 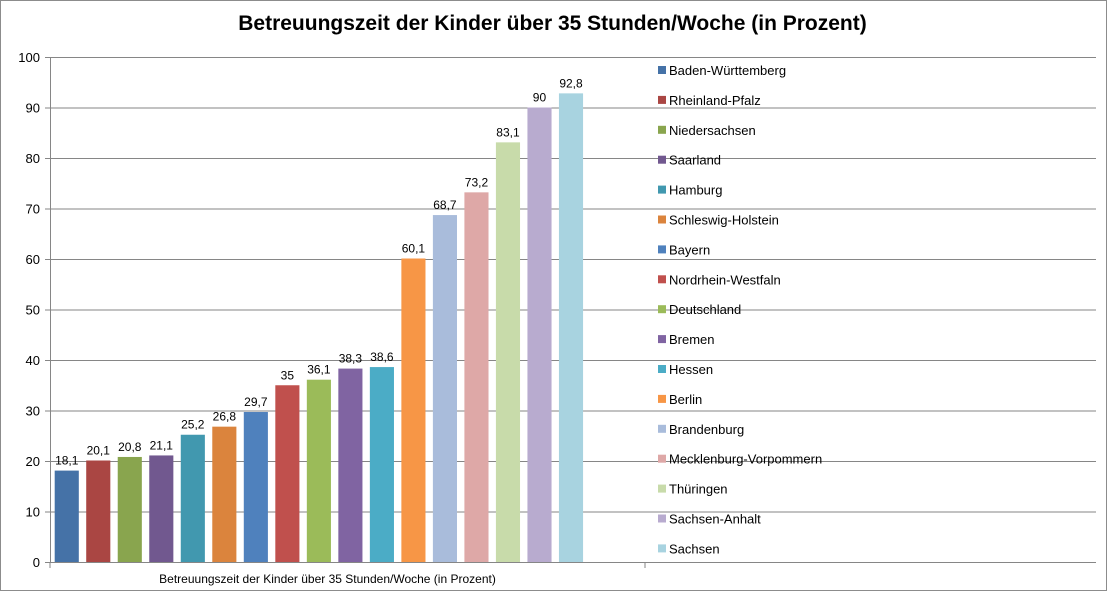 I want to click on legend-label: Hamburg, so click(x=695, y=190).